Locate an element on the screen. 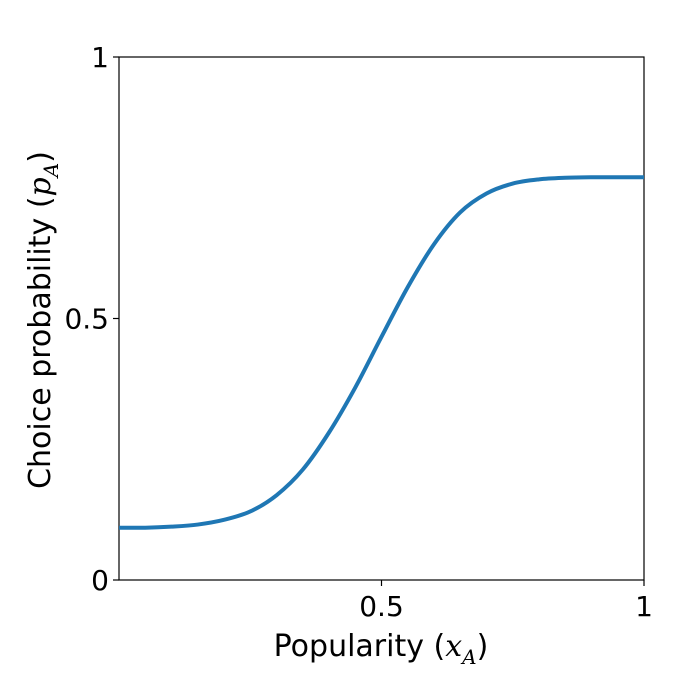 Image resolution: width=700 pixels, height=700 pixels. x-tick-label: 1 is located at coordinates (644, 606).